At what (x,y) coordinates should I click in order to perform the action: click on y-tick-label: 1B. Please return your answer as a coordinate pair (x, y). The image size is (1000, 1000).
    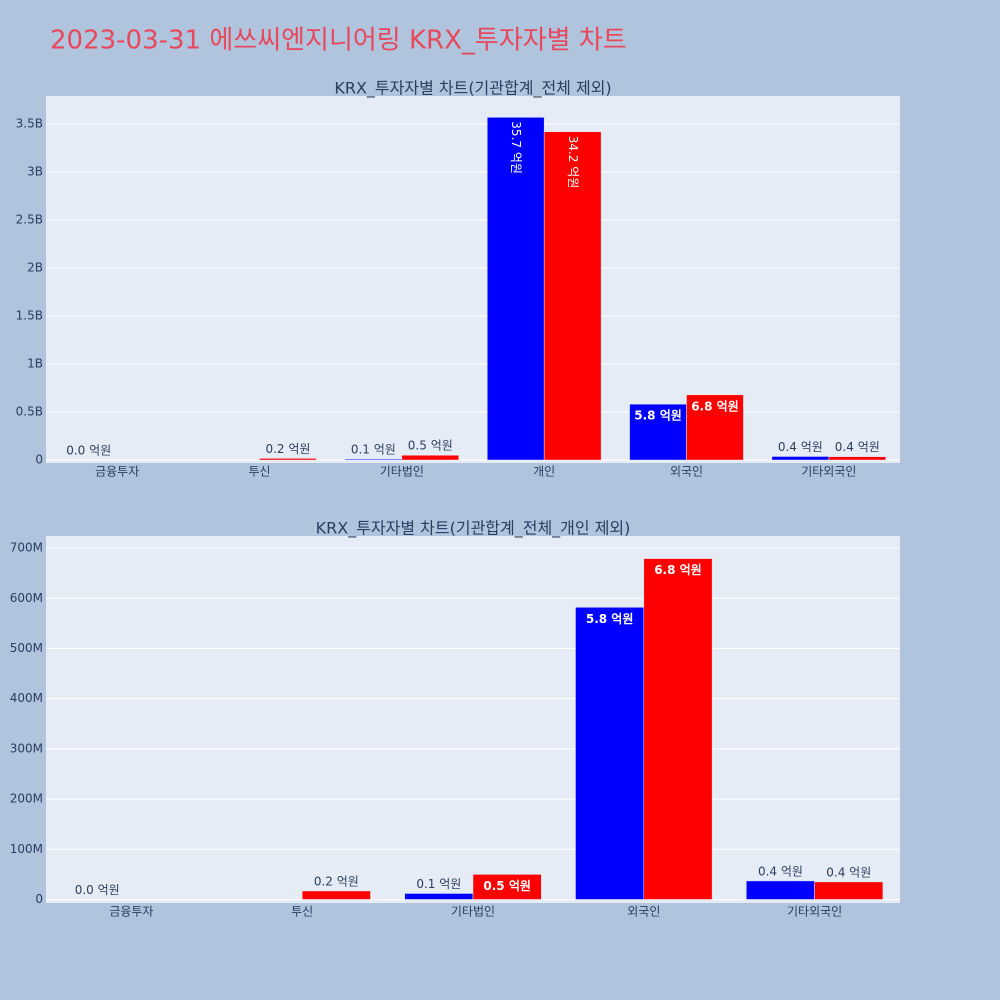
    Looking at the image, I should click on (35, 364).